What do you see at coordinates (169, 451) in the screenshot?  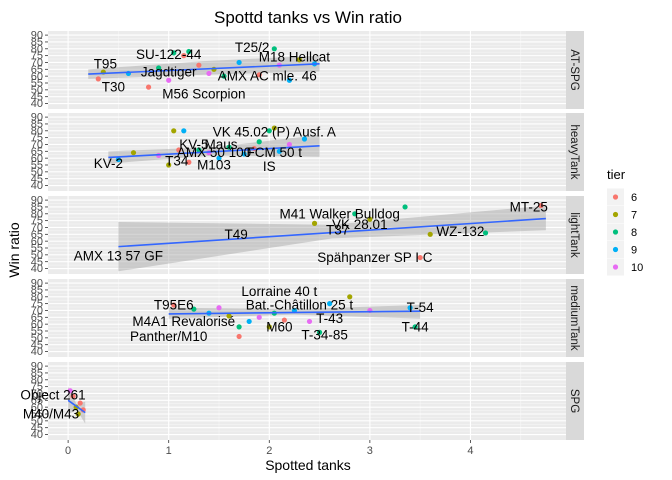 I see `x-tick-label: 1` at bounding box center [169, 451].